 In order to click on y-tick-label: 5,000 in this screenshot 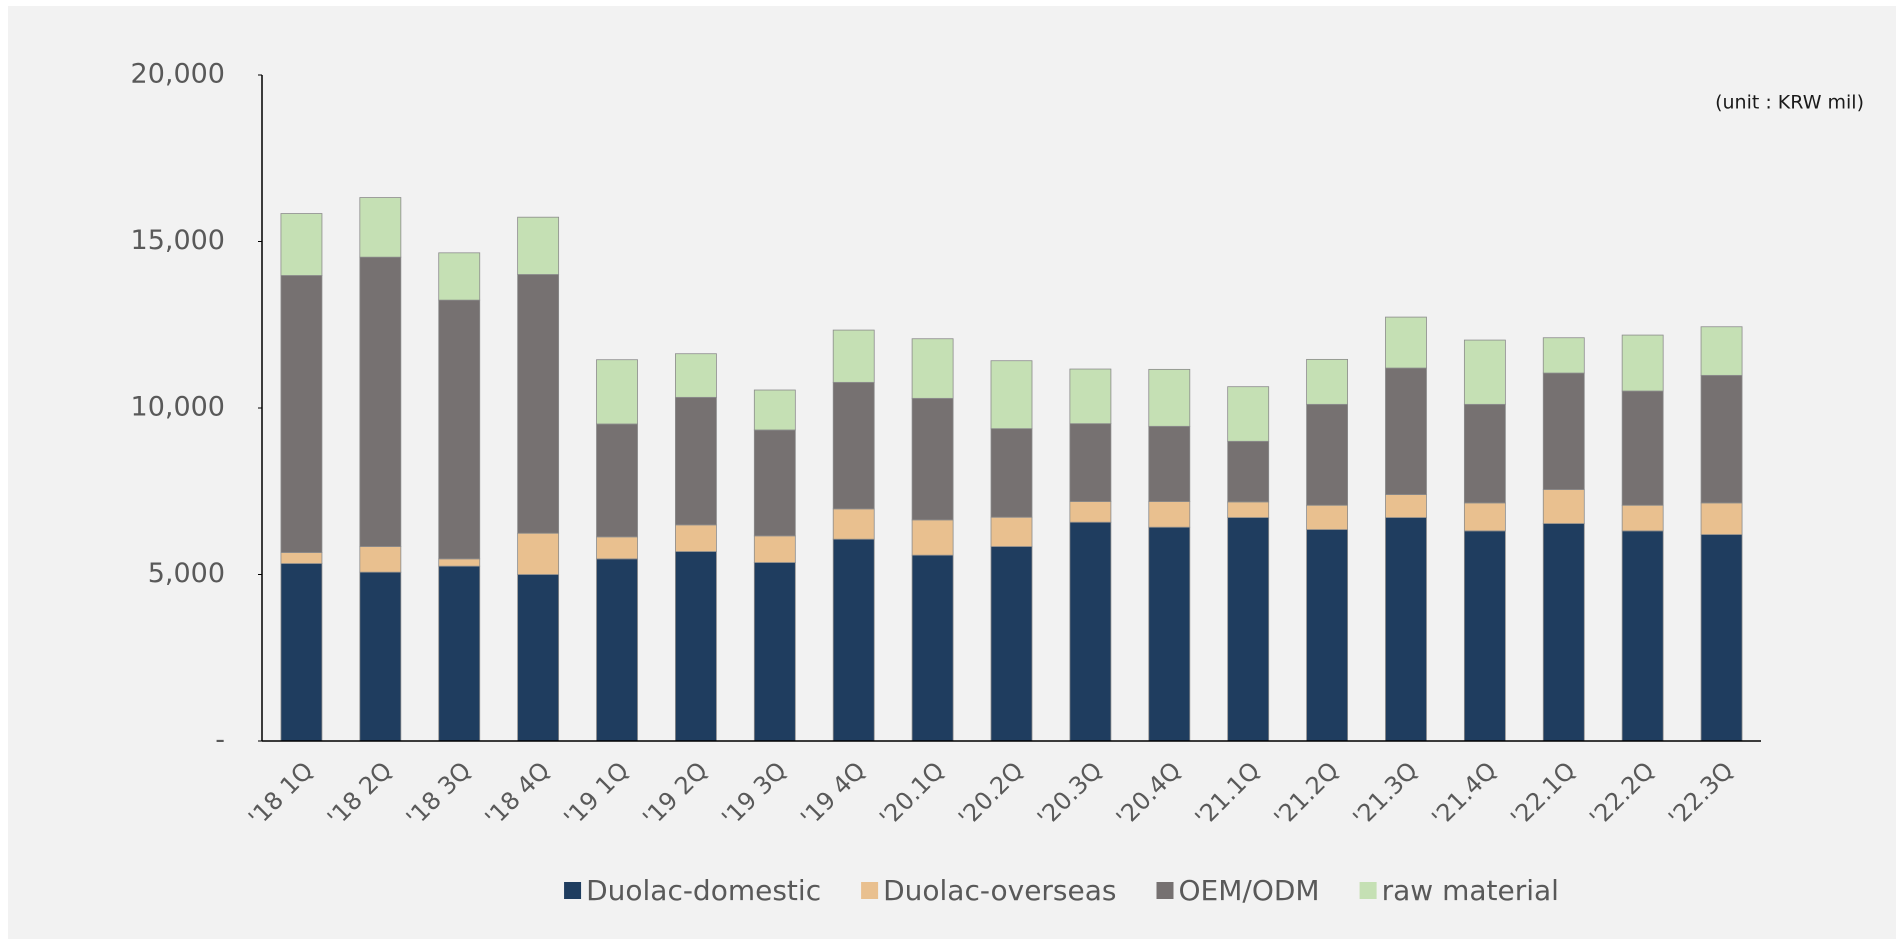, I will do `click(186, 573)`.